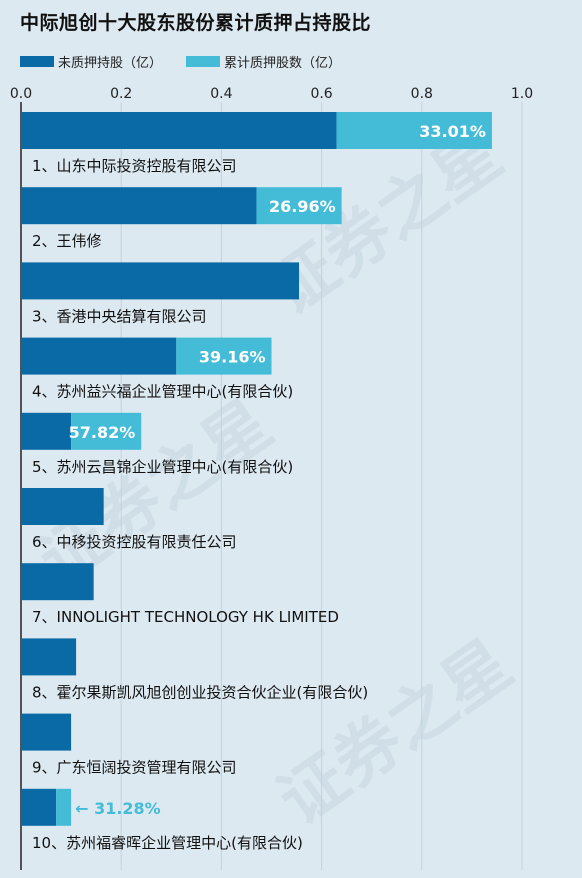 The height and width of the screenshot is (878, 582). I want to click on legend-item-pledged: 累计质押股数（亿）, so click(263, 61).